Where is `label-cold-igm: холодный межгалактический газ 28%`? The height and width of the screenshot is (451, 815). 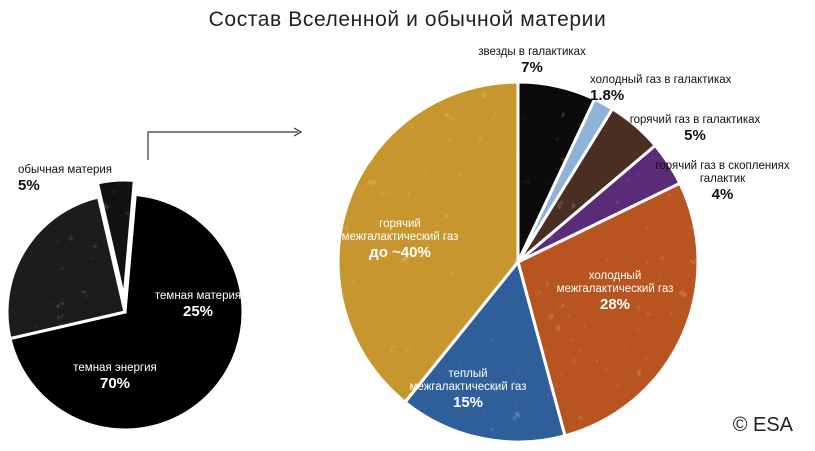 label-cold-igm: холодный межгалактический газ 28% is located at coordinates (615, 292).